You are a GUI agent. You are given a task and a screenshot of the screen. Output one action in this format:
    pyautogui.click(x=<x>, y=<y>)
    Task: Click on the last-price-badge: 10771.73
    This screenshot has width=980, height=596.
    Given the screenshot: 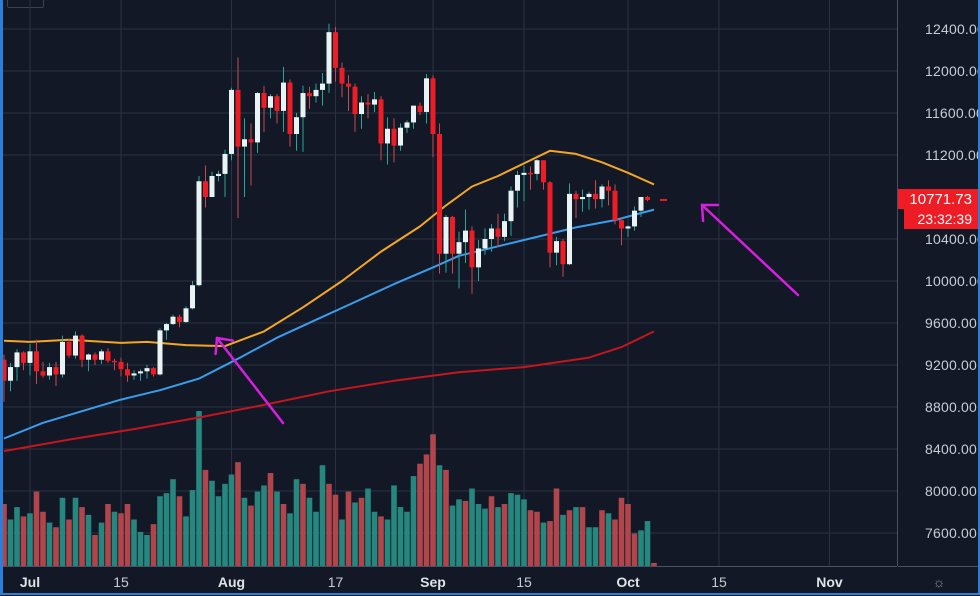 What is the action you would take?
    pyautogui.click(x=938, y=199)
    